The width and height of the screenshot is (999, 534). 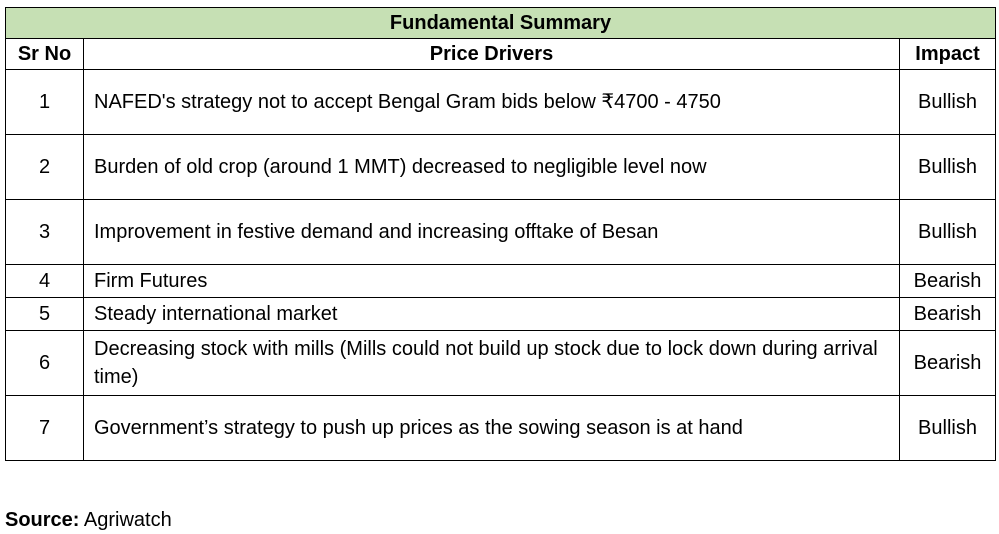 What do you see at coordinates (127, 520) in the screenshot?
I see `source-value: Agriwatch` at bounding box center [127, 520].